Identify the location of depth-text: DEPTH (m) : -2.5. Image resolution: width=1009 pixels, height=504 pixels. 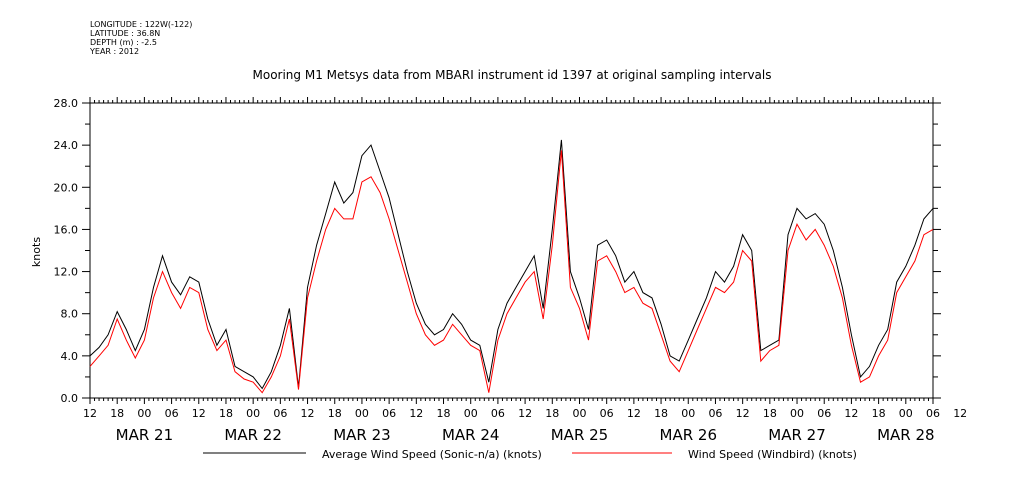
(123, 42).